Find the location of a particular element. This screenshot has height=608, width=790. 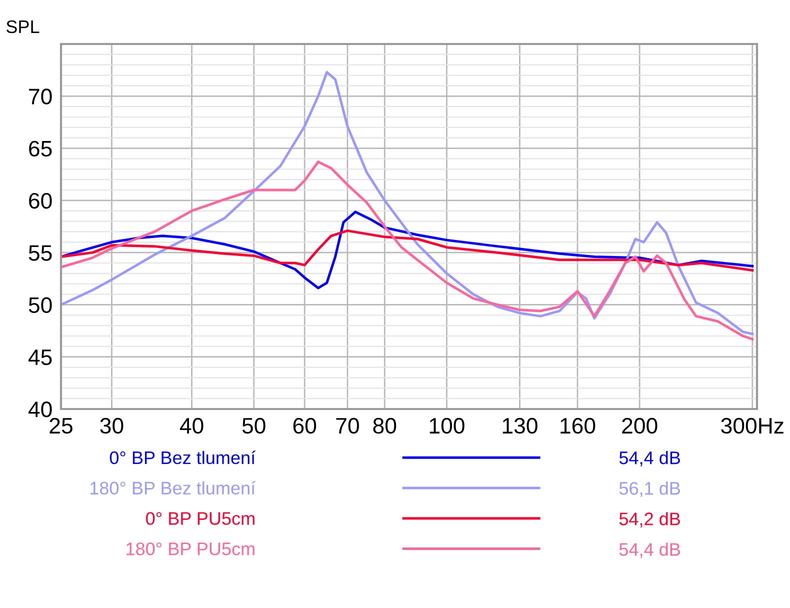

x-tick-label: 30 is located at coordinates (112, 426).